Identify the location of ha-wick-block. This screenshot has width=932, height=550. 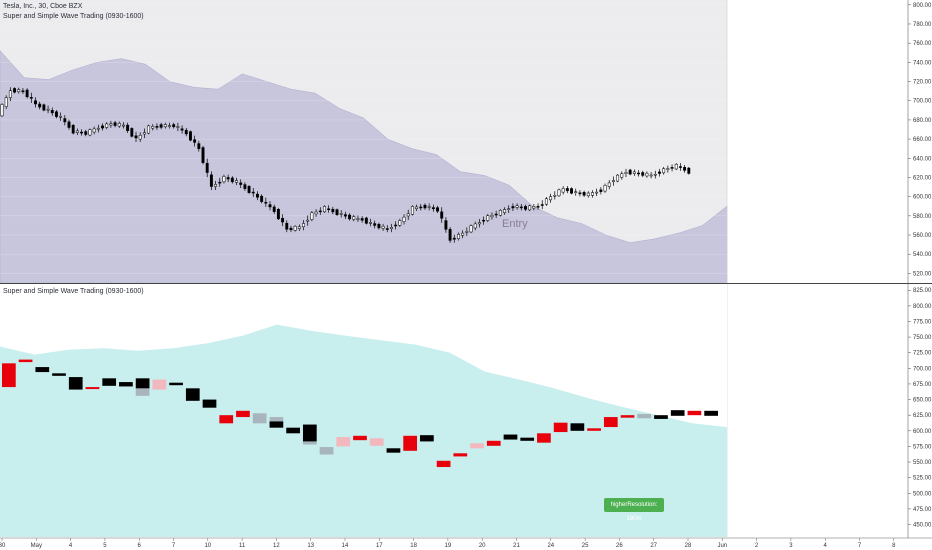
(159, 382).